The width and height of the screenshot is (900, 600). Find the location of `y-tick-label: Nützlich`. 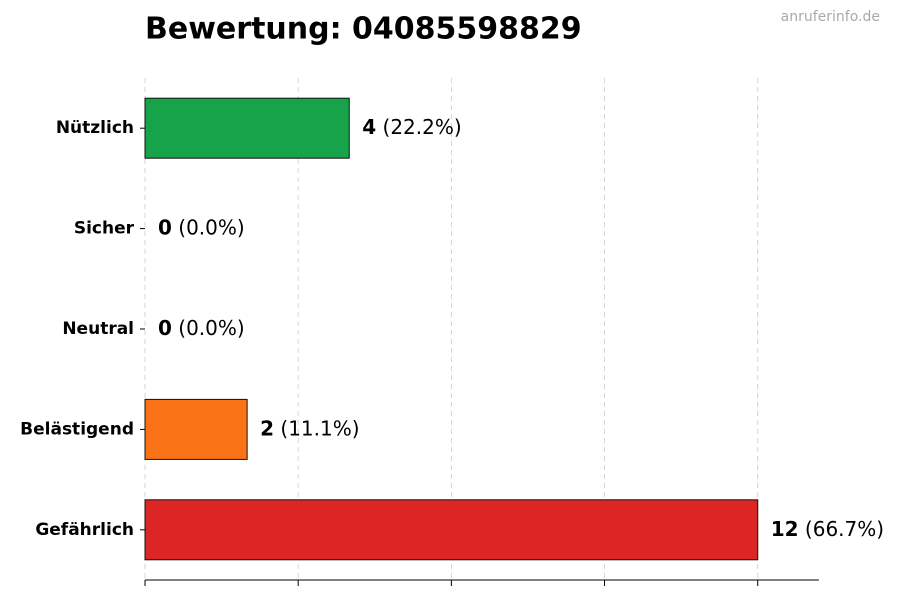

y-tick-label: Nützlich is located at coordinates (95, 128).